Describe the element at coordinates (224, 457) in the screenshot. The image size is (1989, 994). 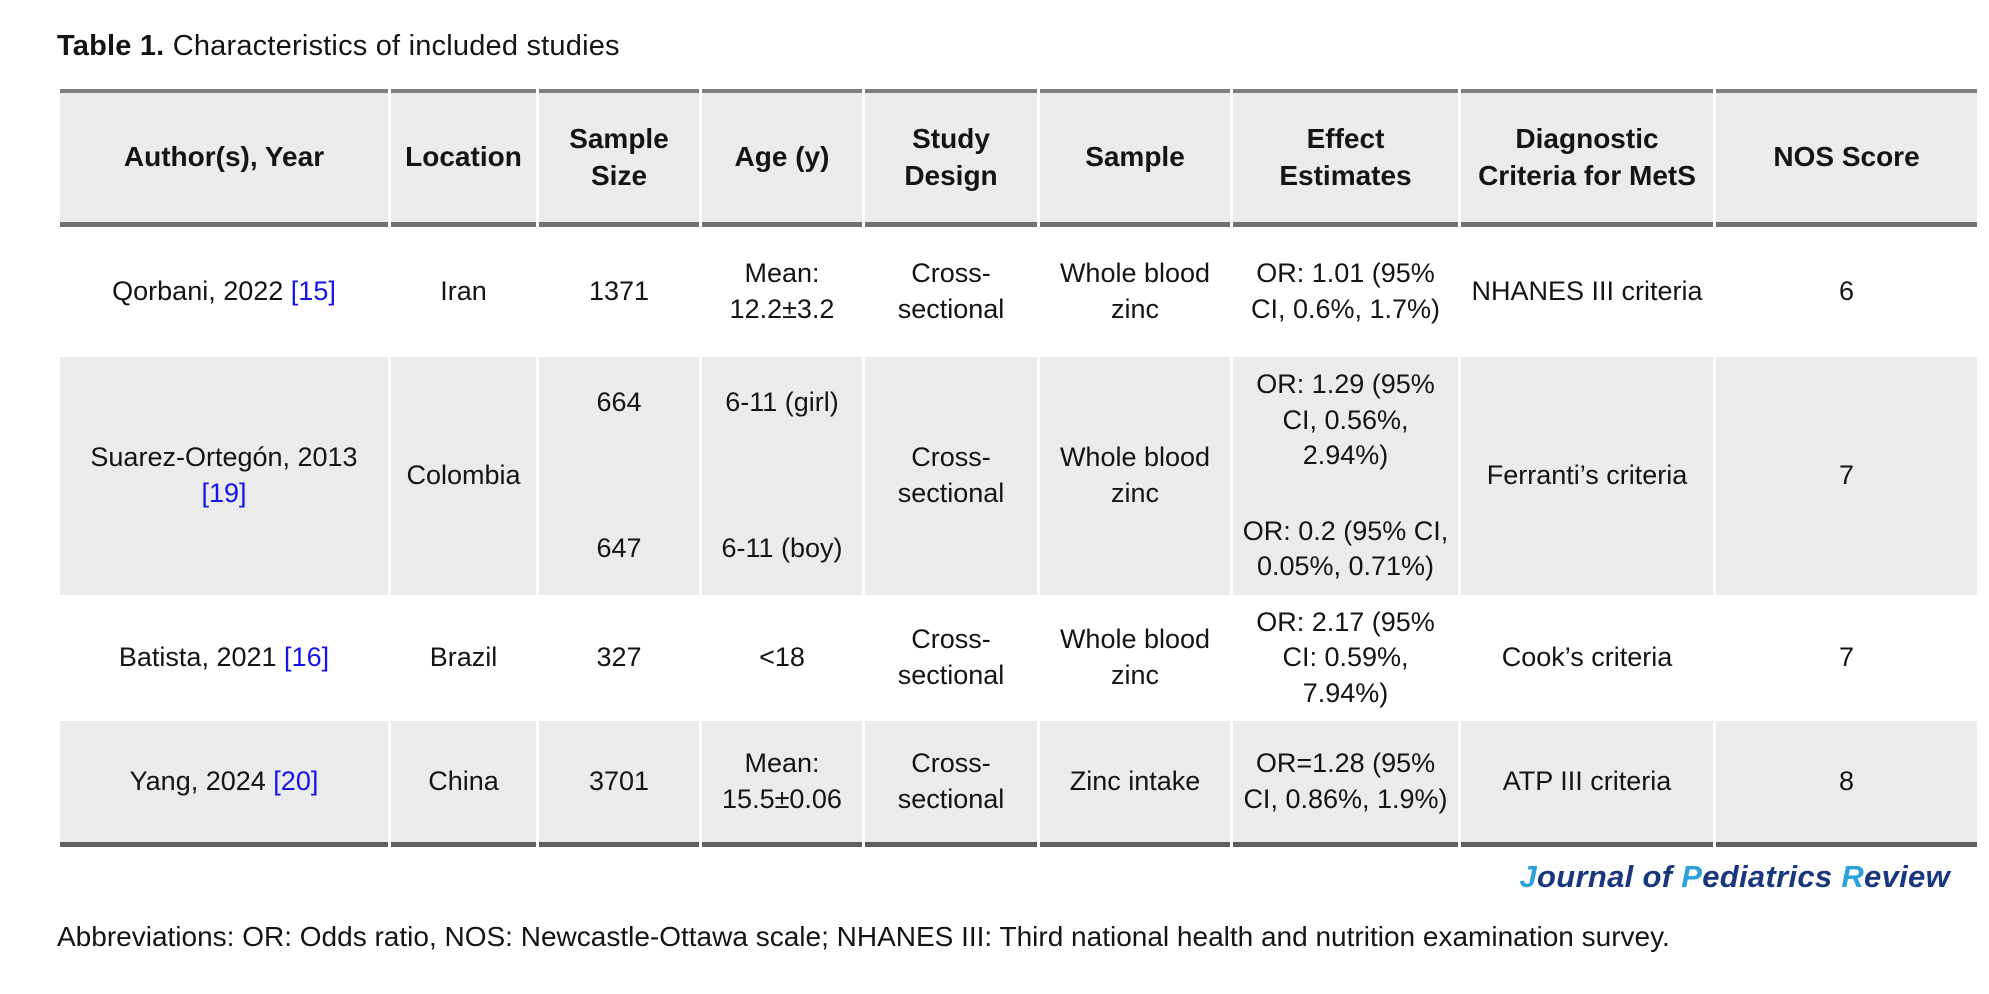
I see `author-text: Suarez-Ortegón, 2013` at that location.